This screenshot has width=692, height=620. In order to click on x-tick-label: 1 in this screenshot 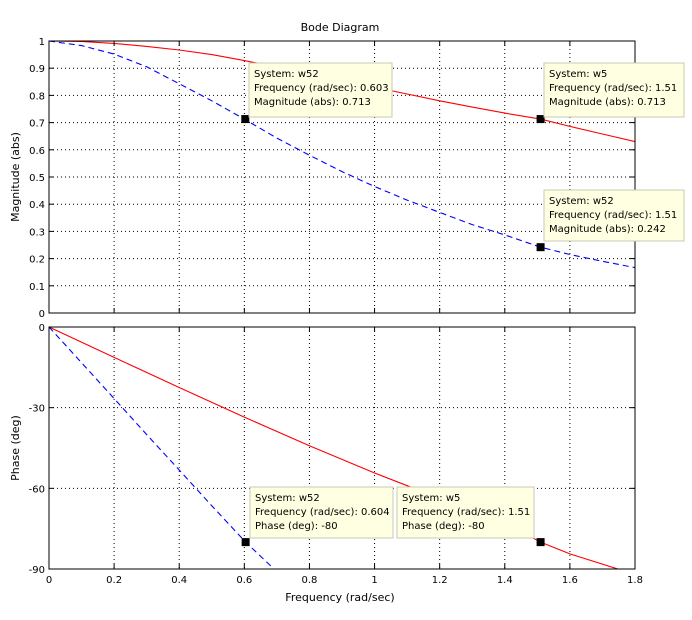, I will do `click(374, 580)`.